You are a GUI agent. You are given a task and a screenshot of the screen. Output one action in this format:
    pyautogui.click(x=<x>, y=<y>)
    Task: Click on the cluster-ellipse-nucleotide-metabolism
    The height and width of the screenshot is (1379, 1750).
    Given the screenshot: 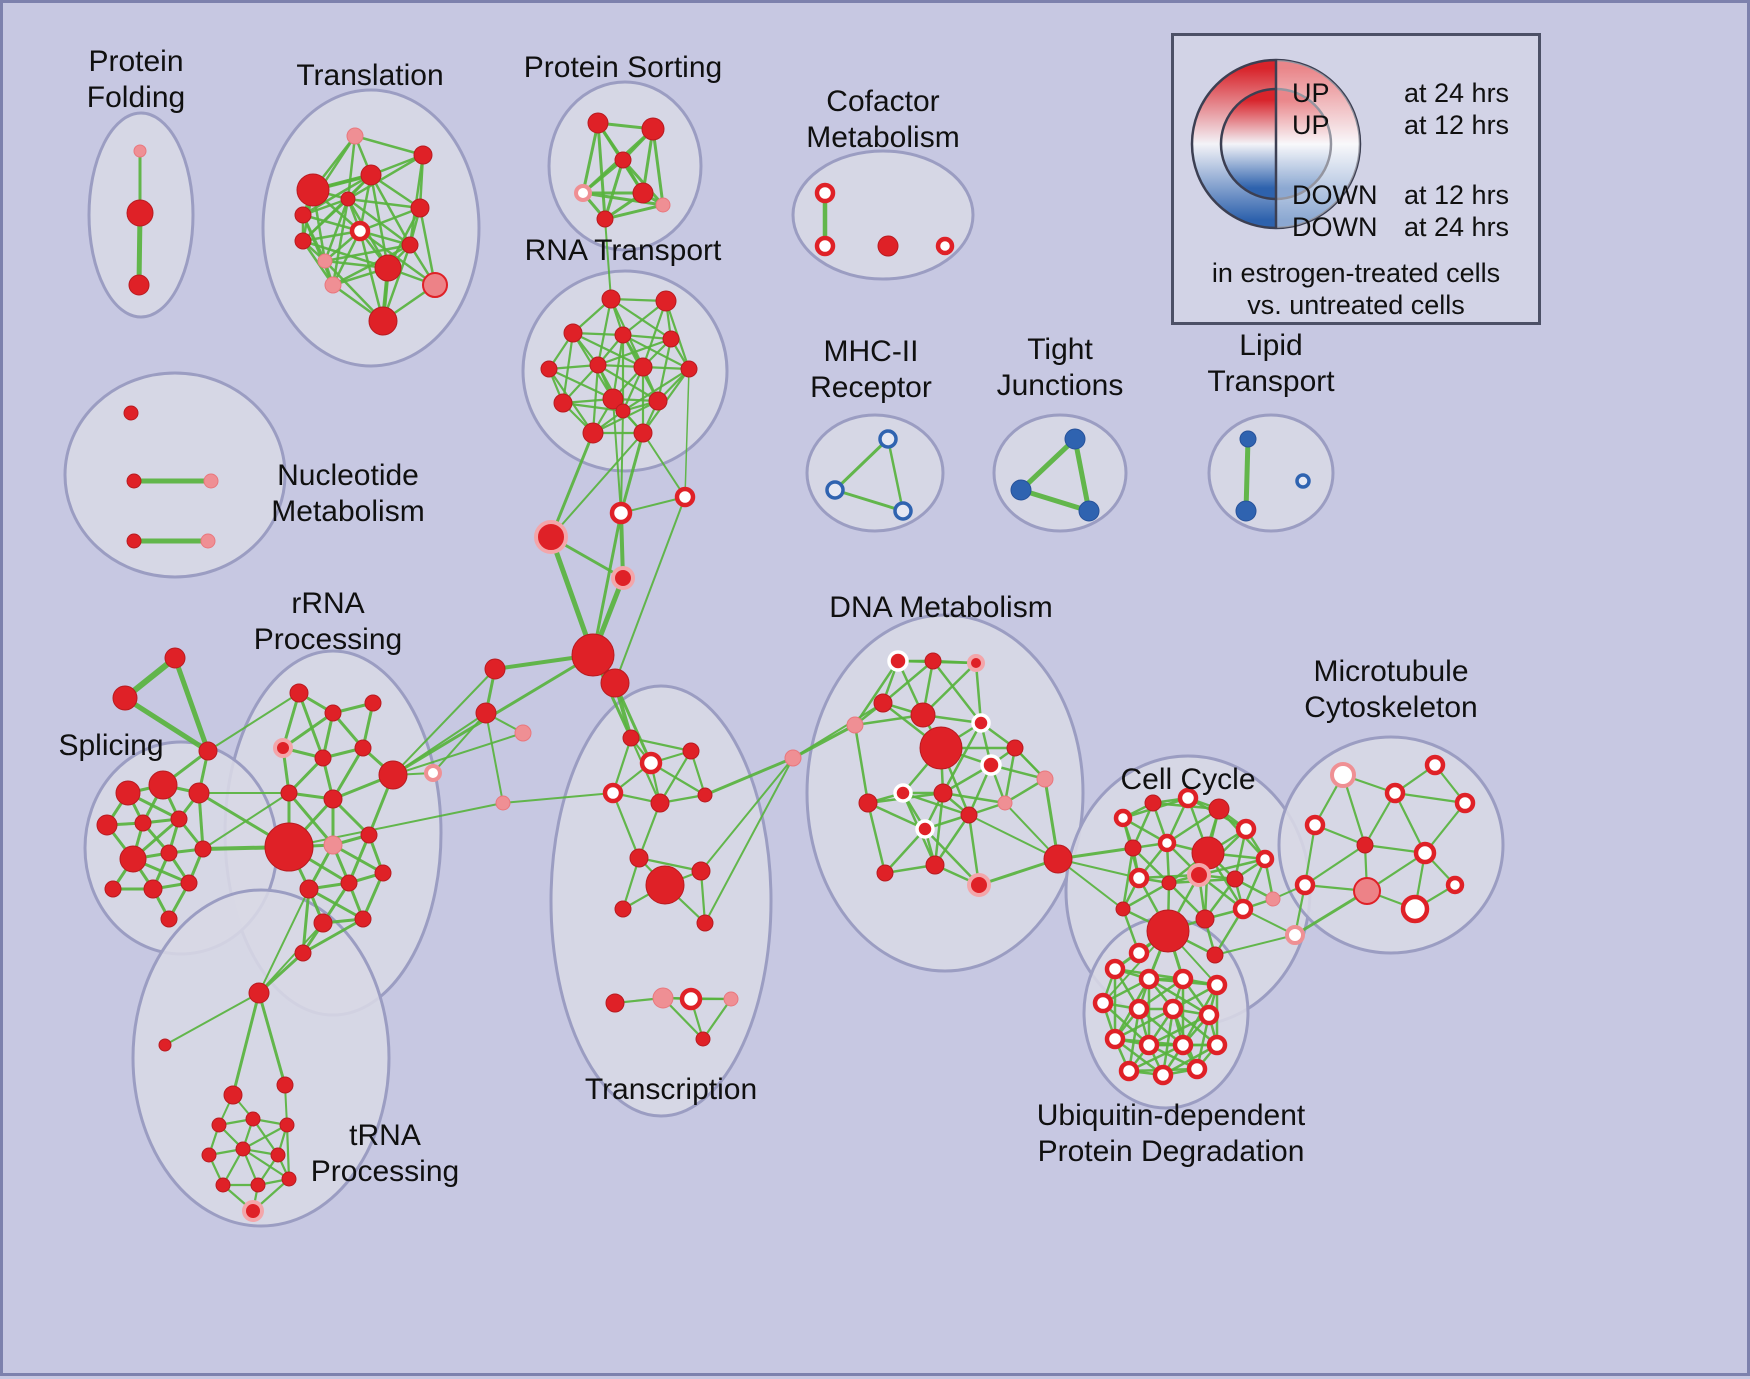 What is the action you would take?
    pyautogui.click(x=175, y=475)
    